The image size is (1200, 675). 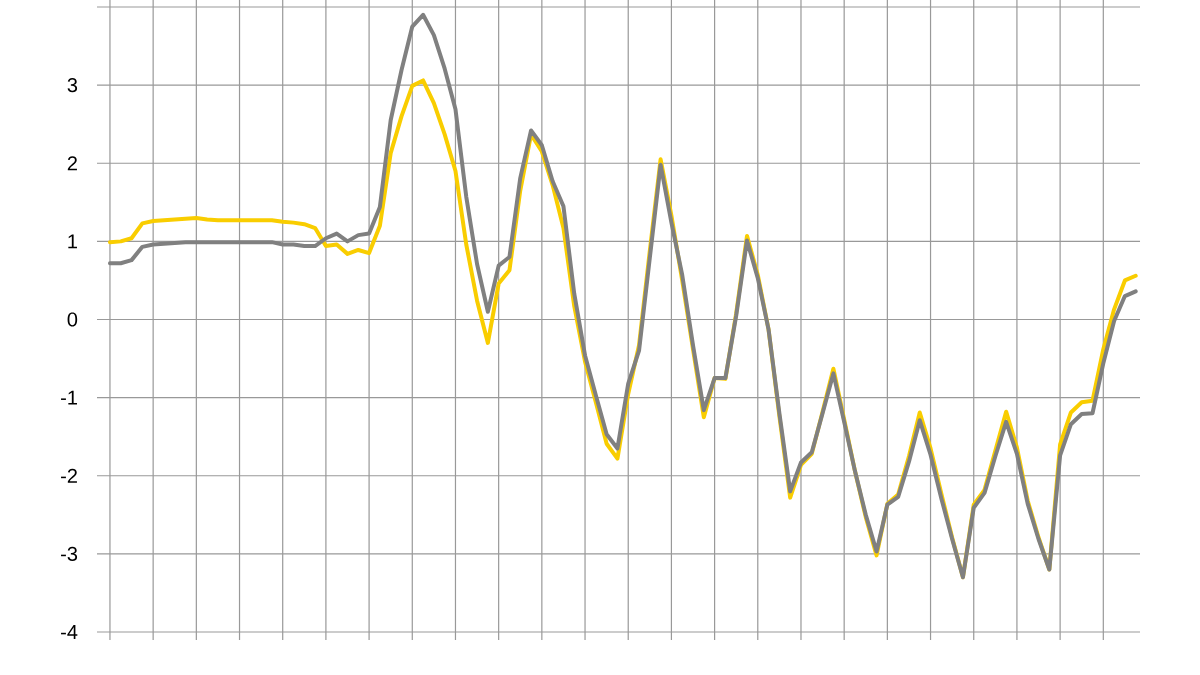 What do you see at coordinates (72, 241) in the screenshot?
I see `y-tick-label: 1` at bounding box center [72, 241].